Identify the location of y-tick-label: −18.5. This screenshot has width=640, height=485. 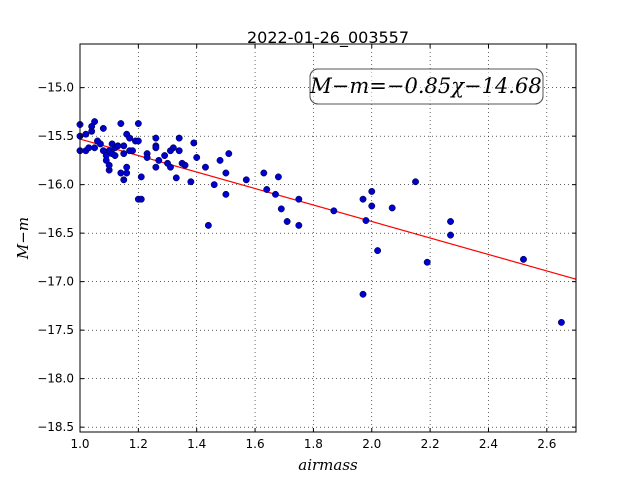
(55, 427).